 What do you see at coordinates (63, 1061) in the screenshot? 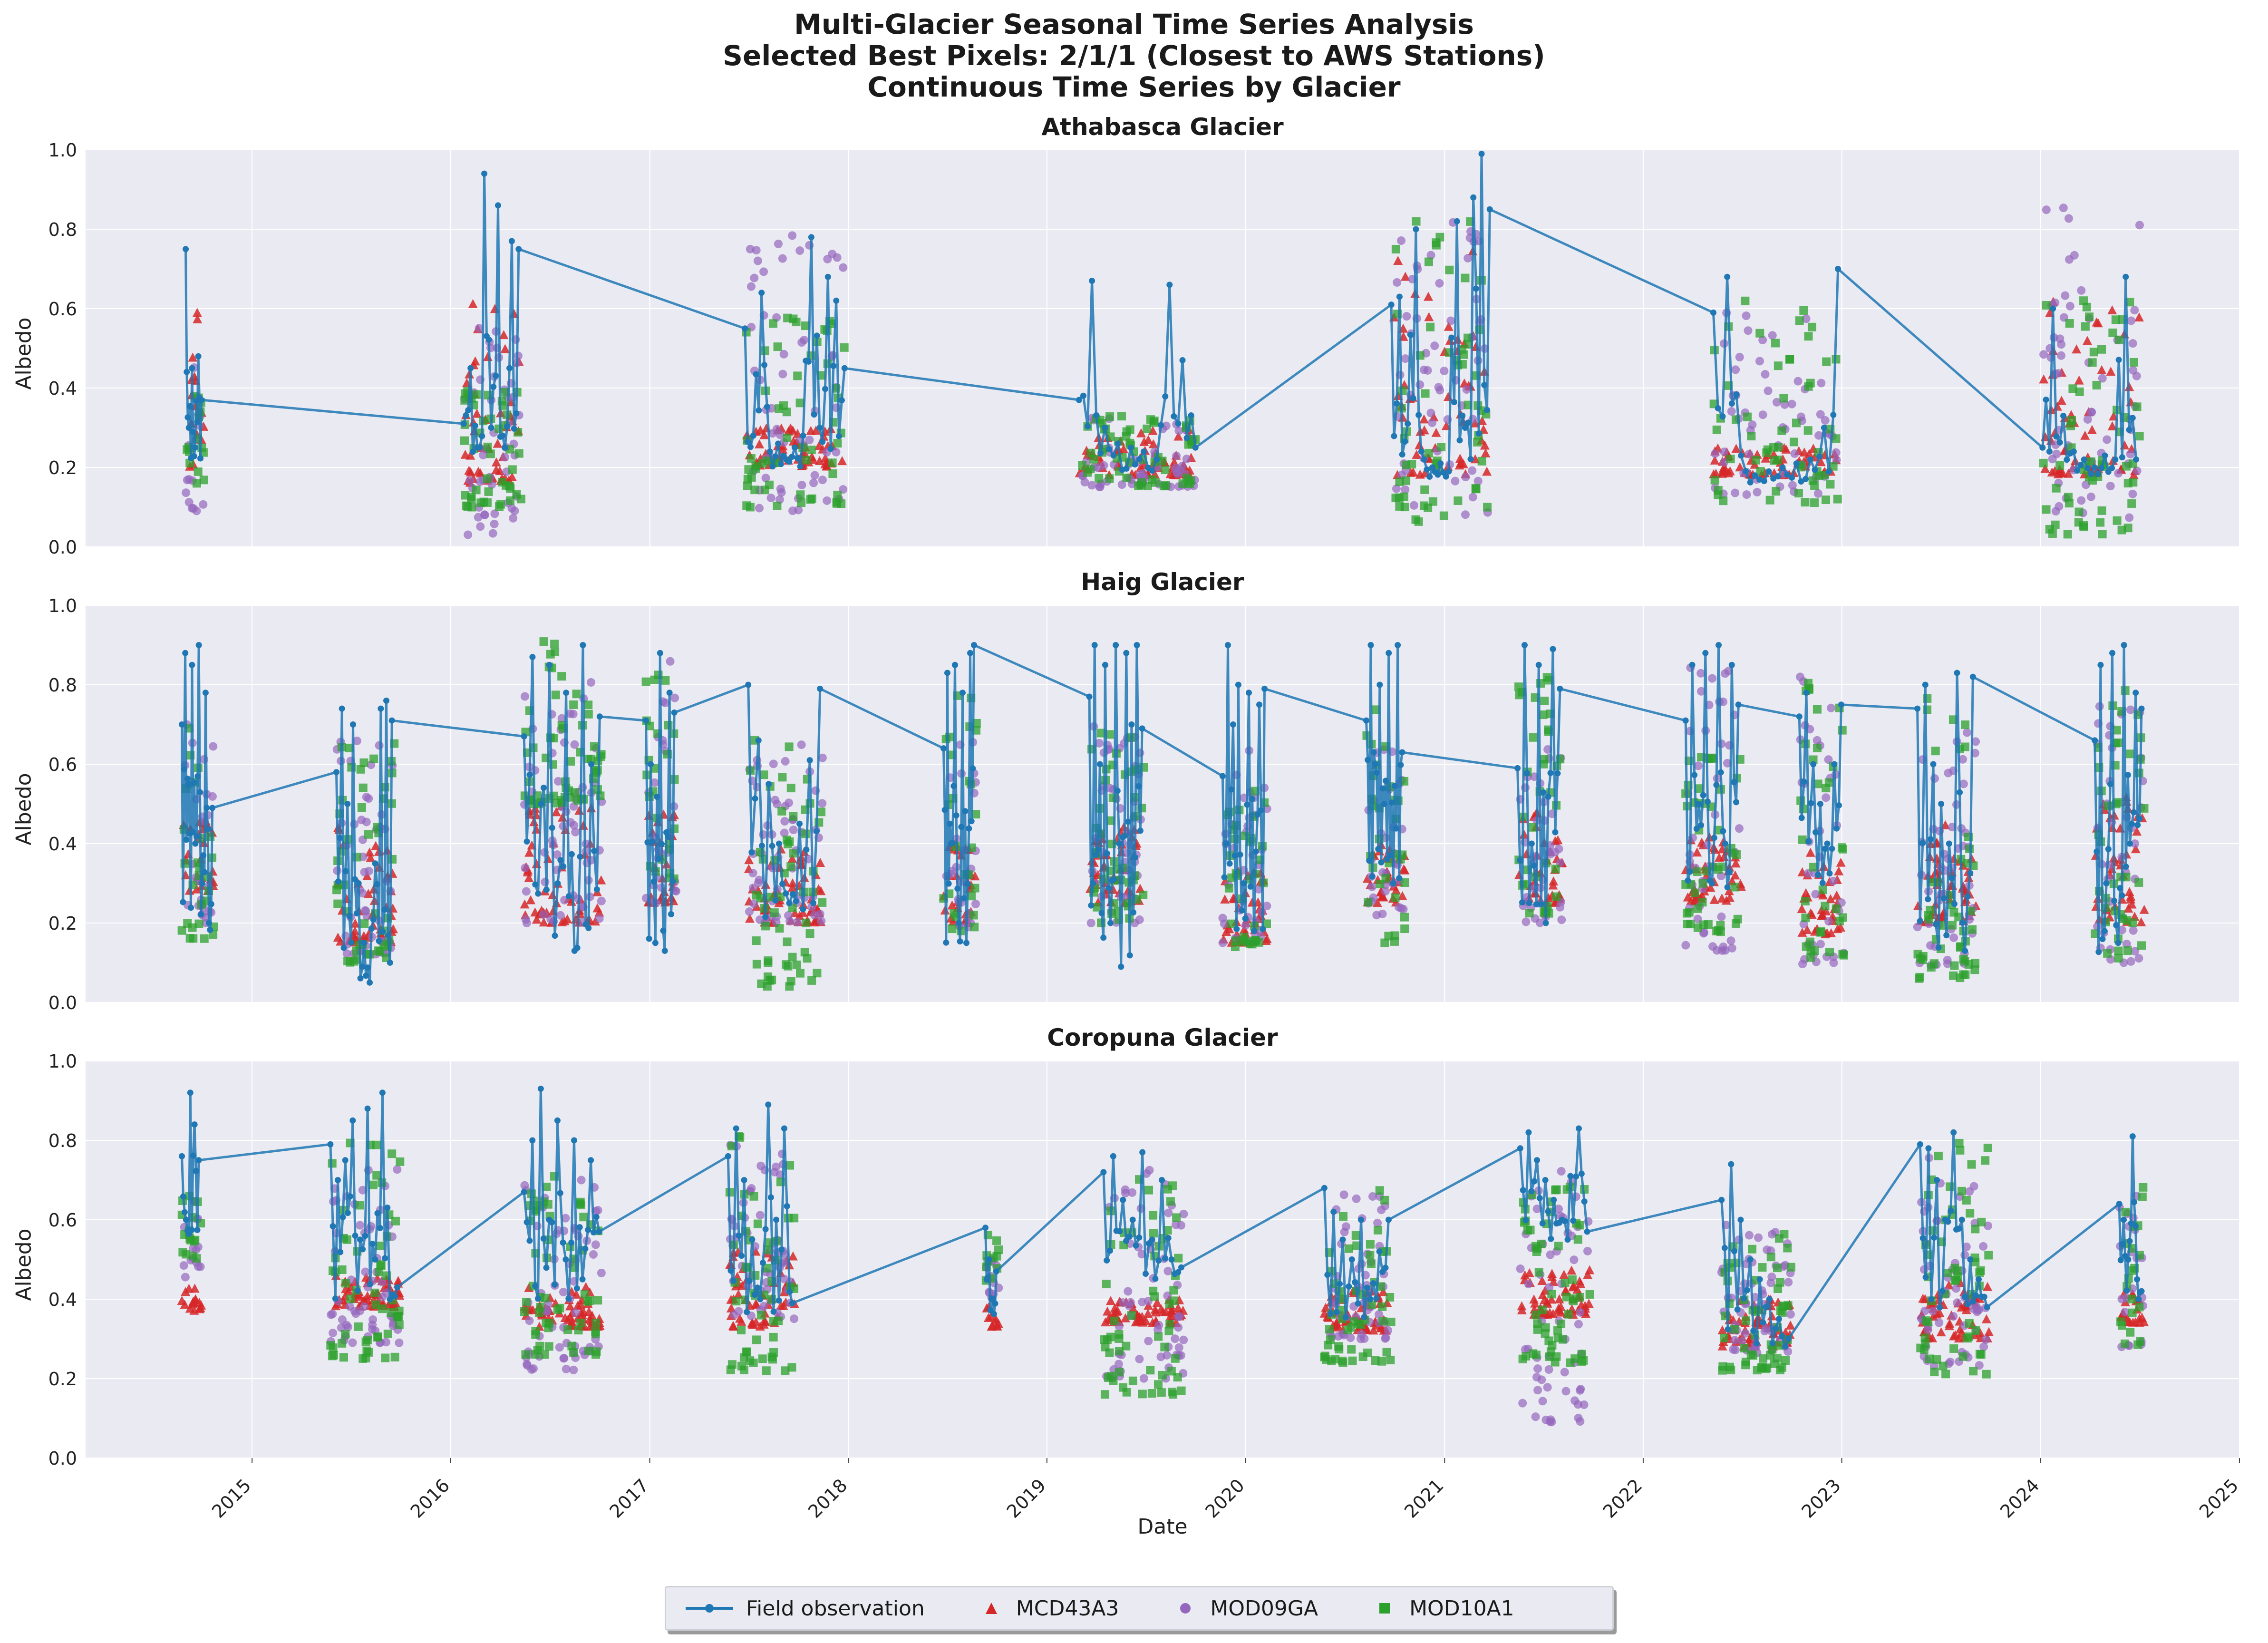
I see `y-tick-label: 1.0` at bounding box center [63, 1061].